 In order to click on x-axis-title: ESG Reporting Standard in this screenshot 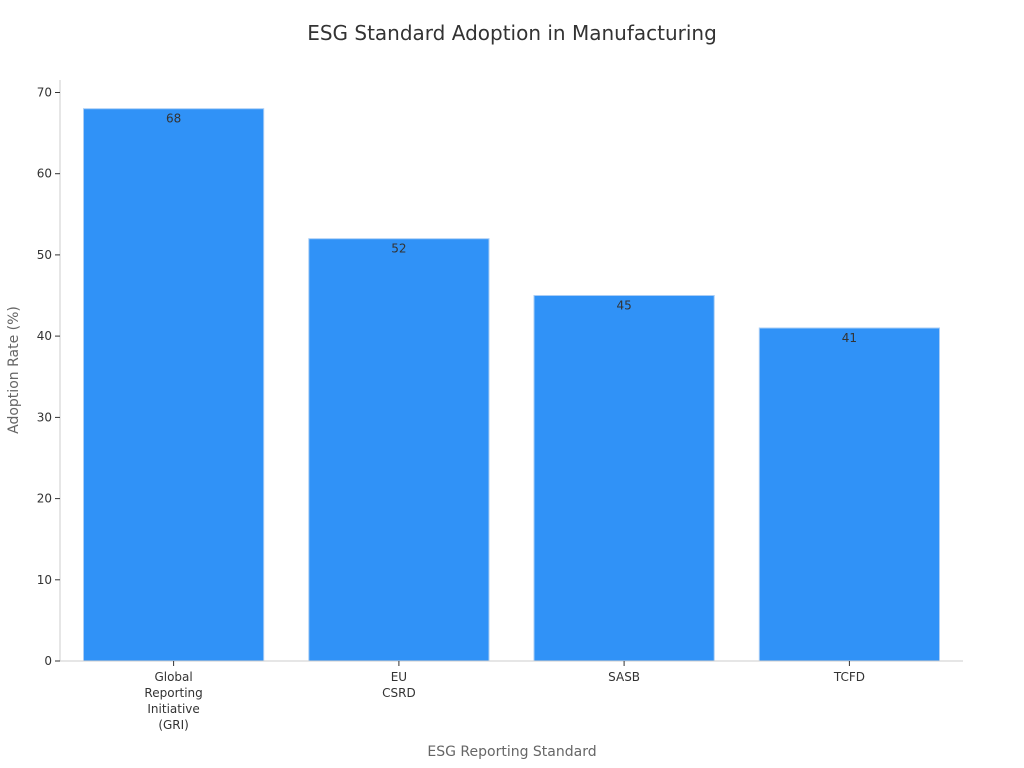, I will do `click(511, 752)`.